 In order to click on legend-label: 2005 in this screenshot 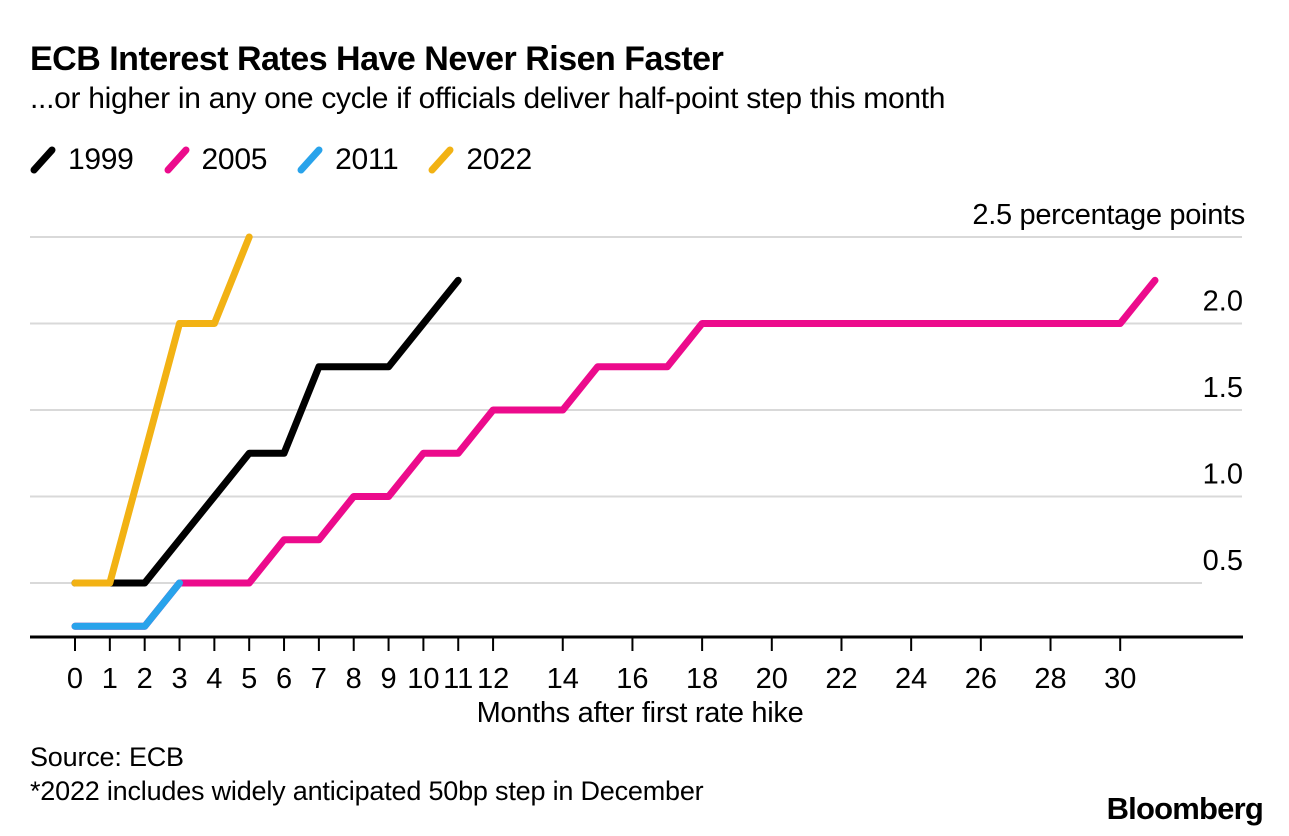, I will do `click(234, 159)`.